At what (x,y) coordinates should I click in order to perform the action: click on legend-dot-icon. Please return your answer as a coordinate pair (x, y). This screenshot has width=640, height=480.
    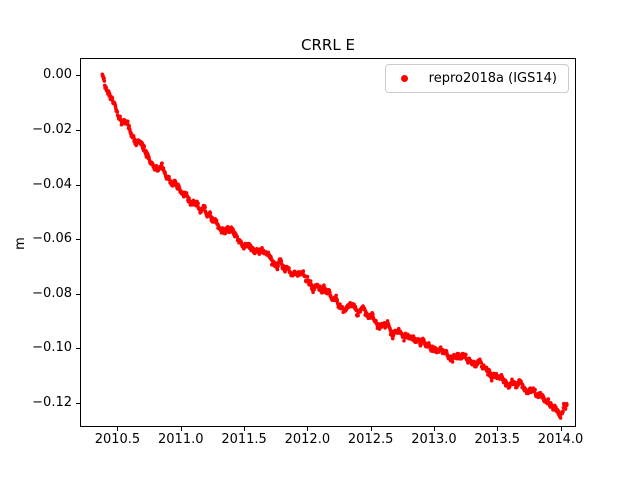
    Looking at the image, I should click on (404, 78).